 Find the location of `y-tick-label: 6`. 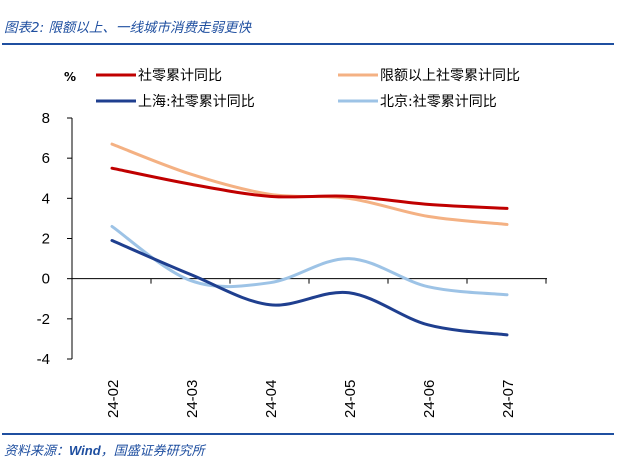

y-tick-label: 6 is located at coordinates (46, 158).